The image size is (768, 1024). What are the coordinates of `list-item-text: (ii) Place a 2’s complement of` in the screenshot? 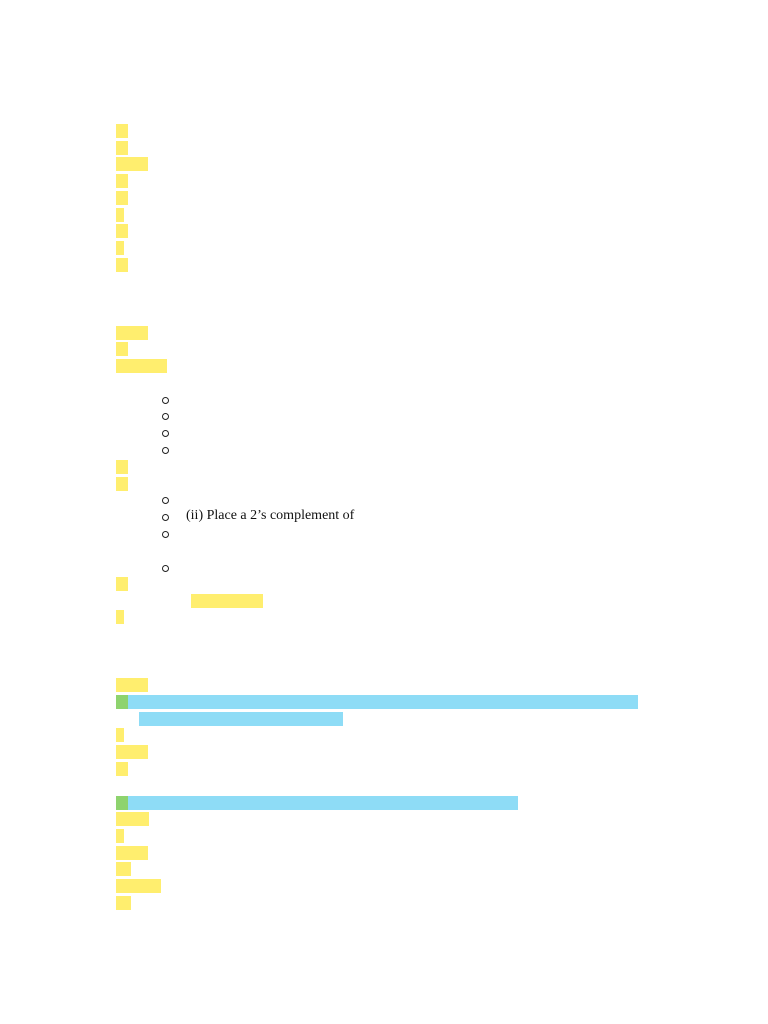 It's located at (270, 515).